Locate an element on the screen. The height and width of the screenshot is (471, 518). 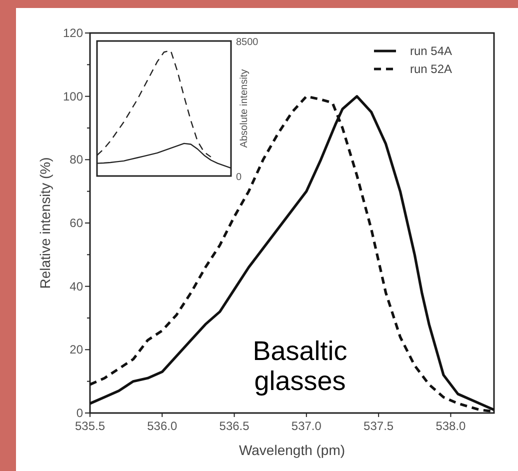
legend-label: run 52A is located at coordinates (431, 69).